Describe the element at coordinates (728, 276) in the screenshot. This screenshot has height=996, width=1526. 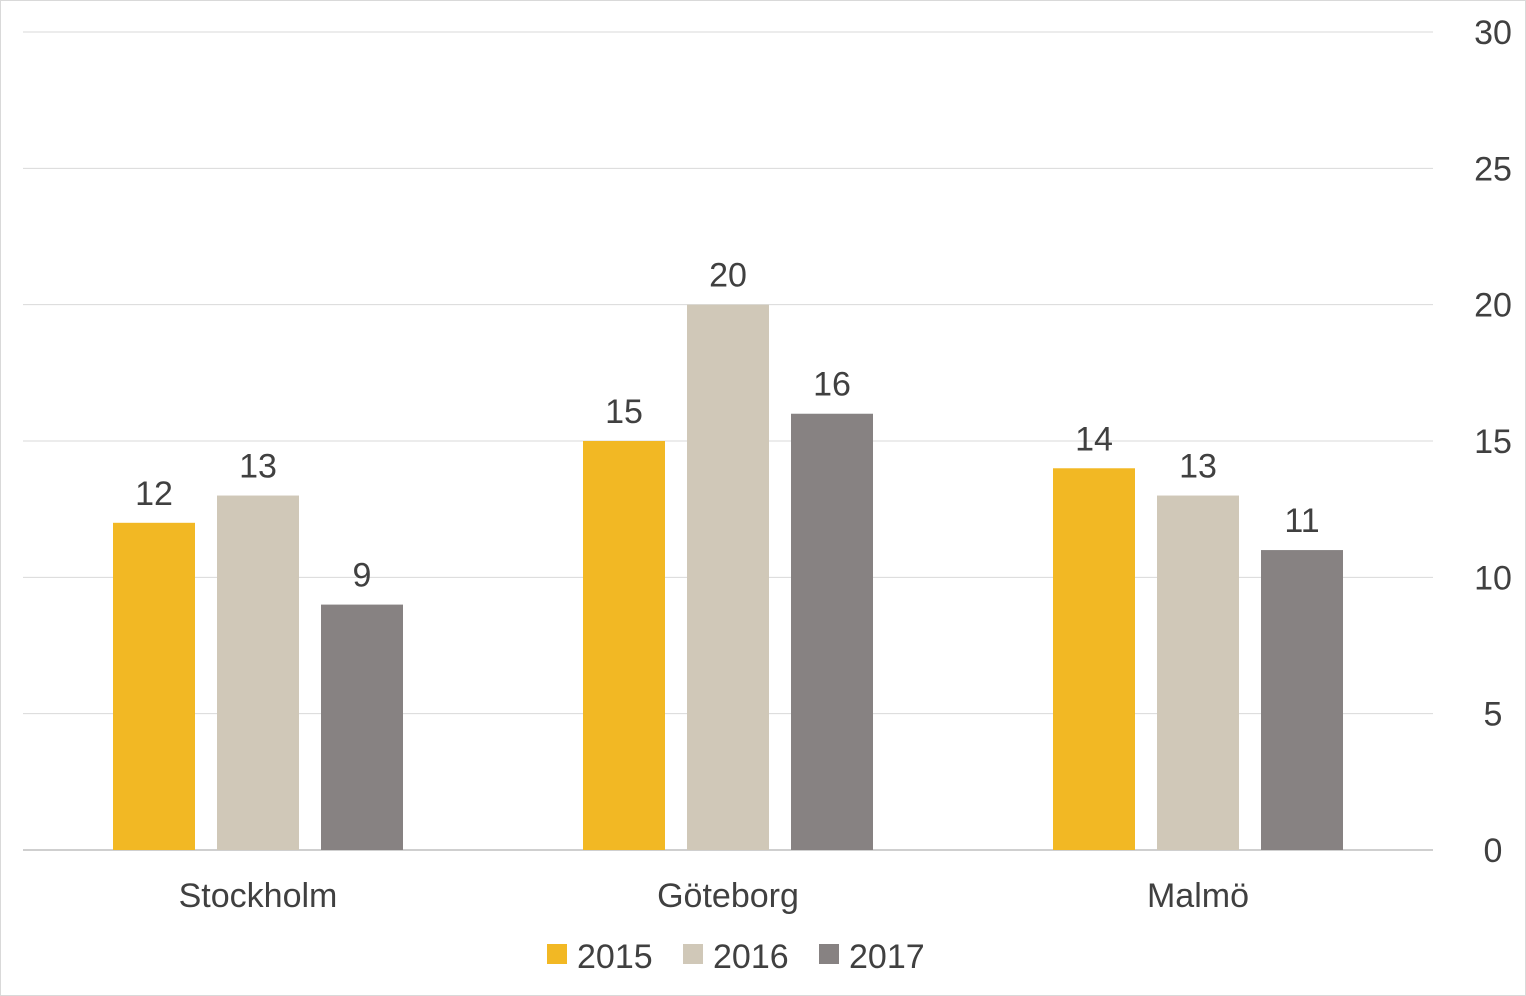
I see `data-label: 20` at that location.